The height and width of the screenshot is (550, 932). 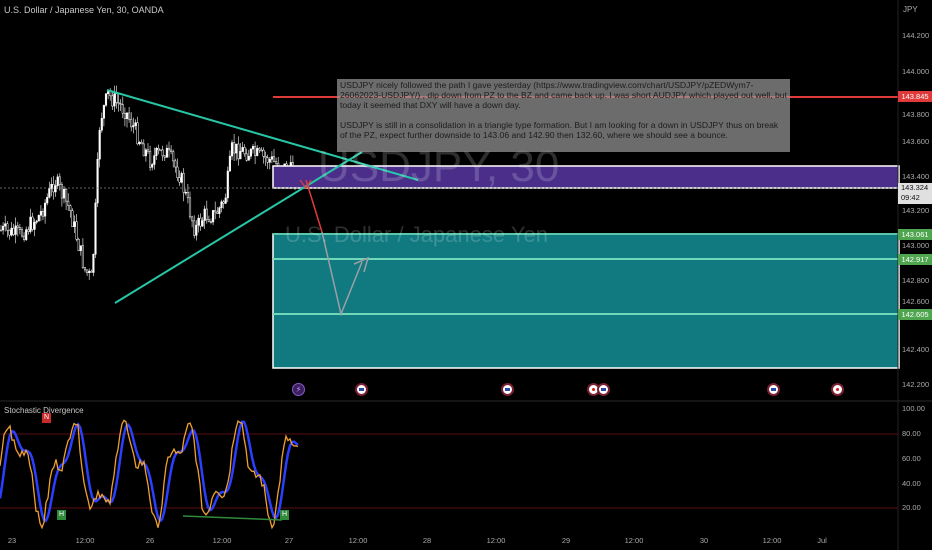 What do you see at coordinates (911, 433) in the screenshot?
I see `stoch-tick: 80.00` at bounding box center [911, 433].